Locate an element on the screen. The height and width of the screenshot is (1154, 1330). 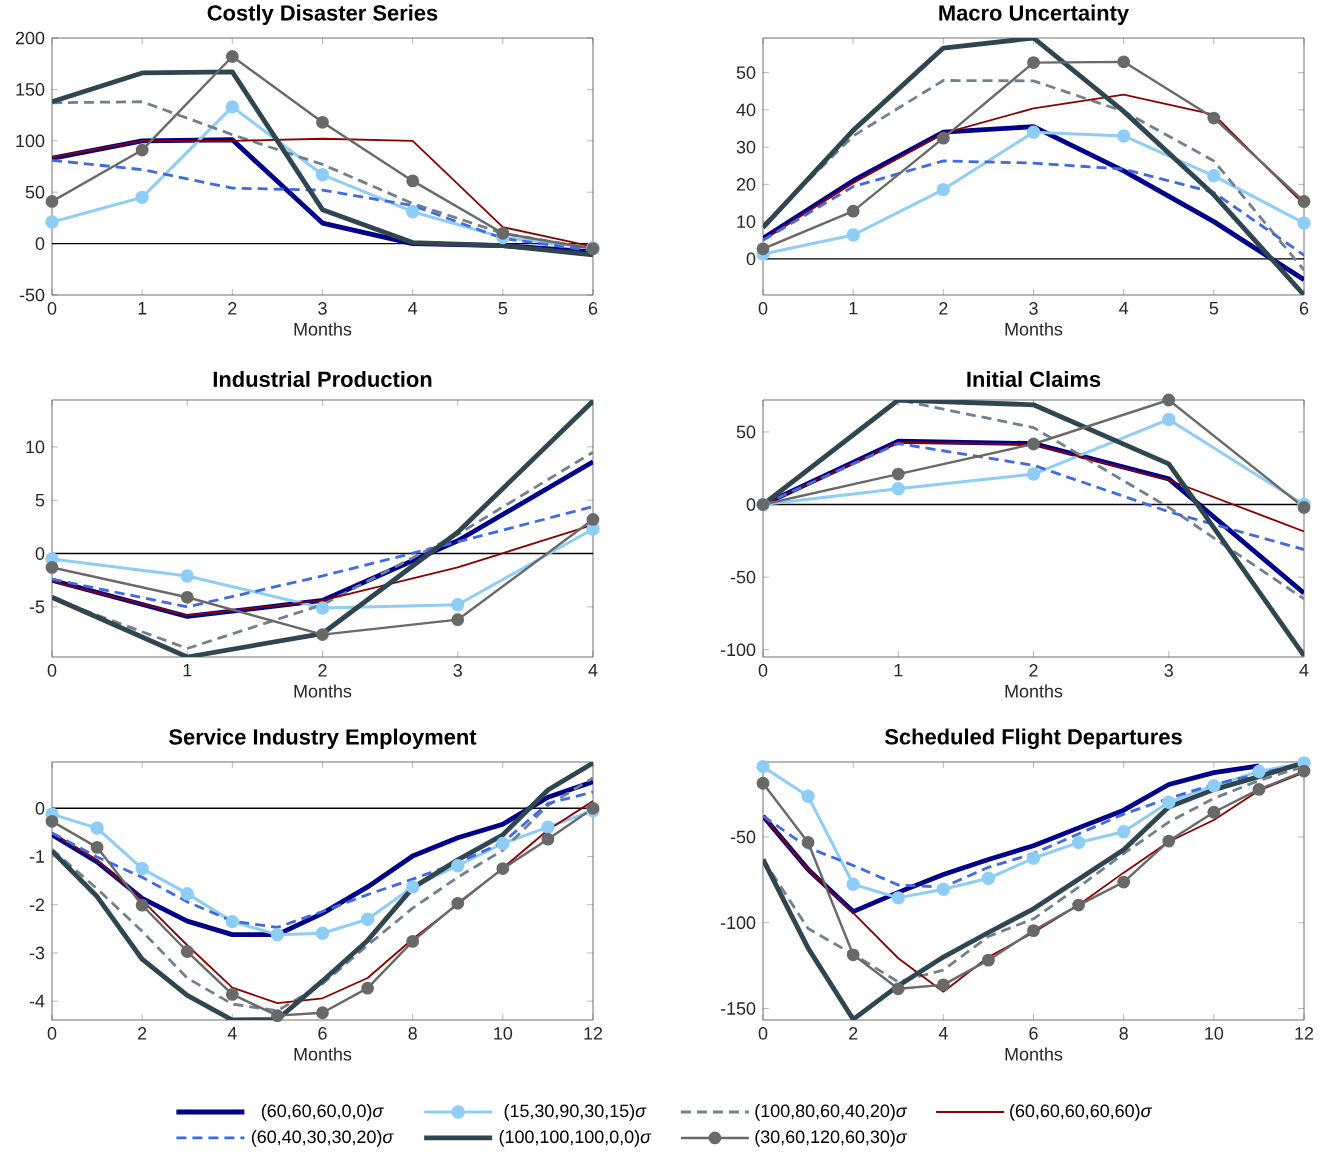
y-tick-label: -150 is located at coordinates (738, 1008).